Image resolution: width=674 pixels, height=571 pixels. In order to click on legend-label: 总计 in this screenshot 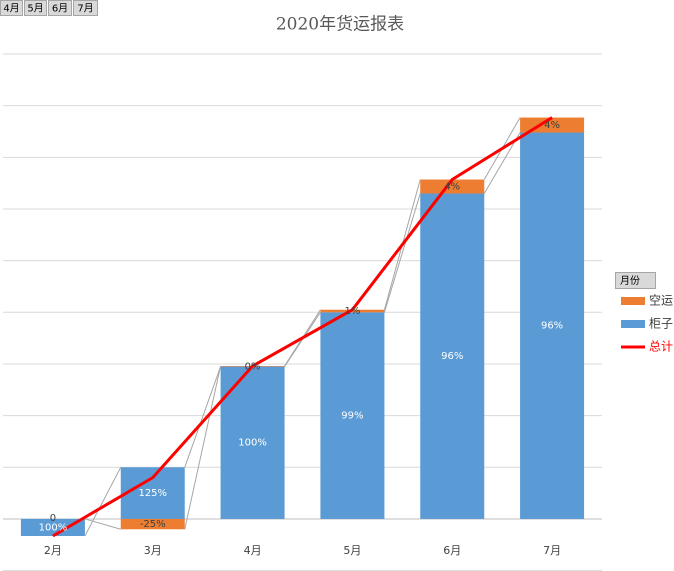, I will do `click(661, 347)`.